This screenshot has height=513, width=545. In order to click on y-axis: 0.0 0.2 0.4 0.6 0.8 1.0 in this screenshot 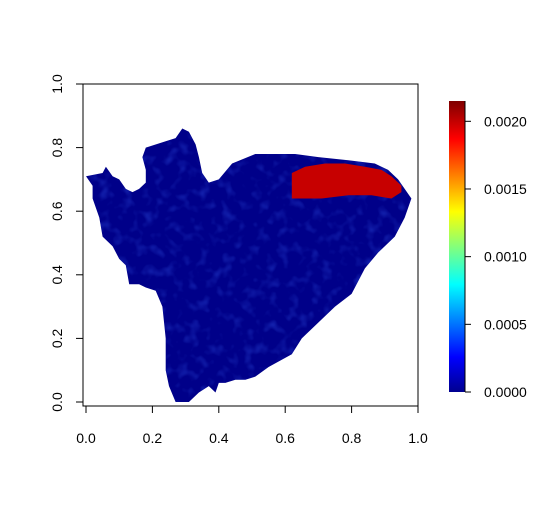, I will do `click(66, 243)`.